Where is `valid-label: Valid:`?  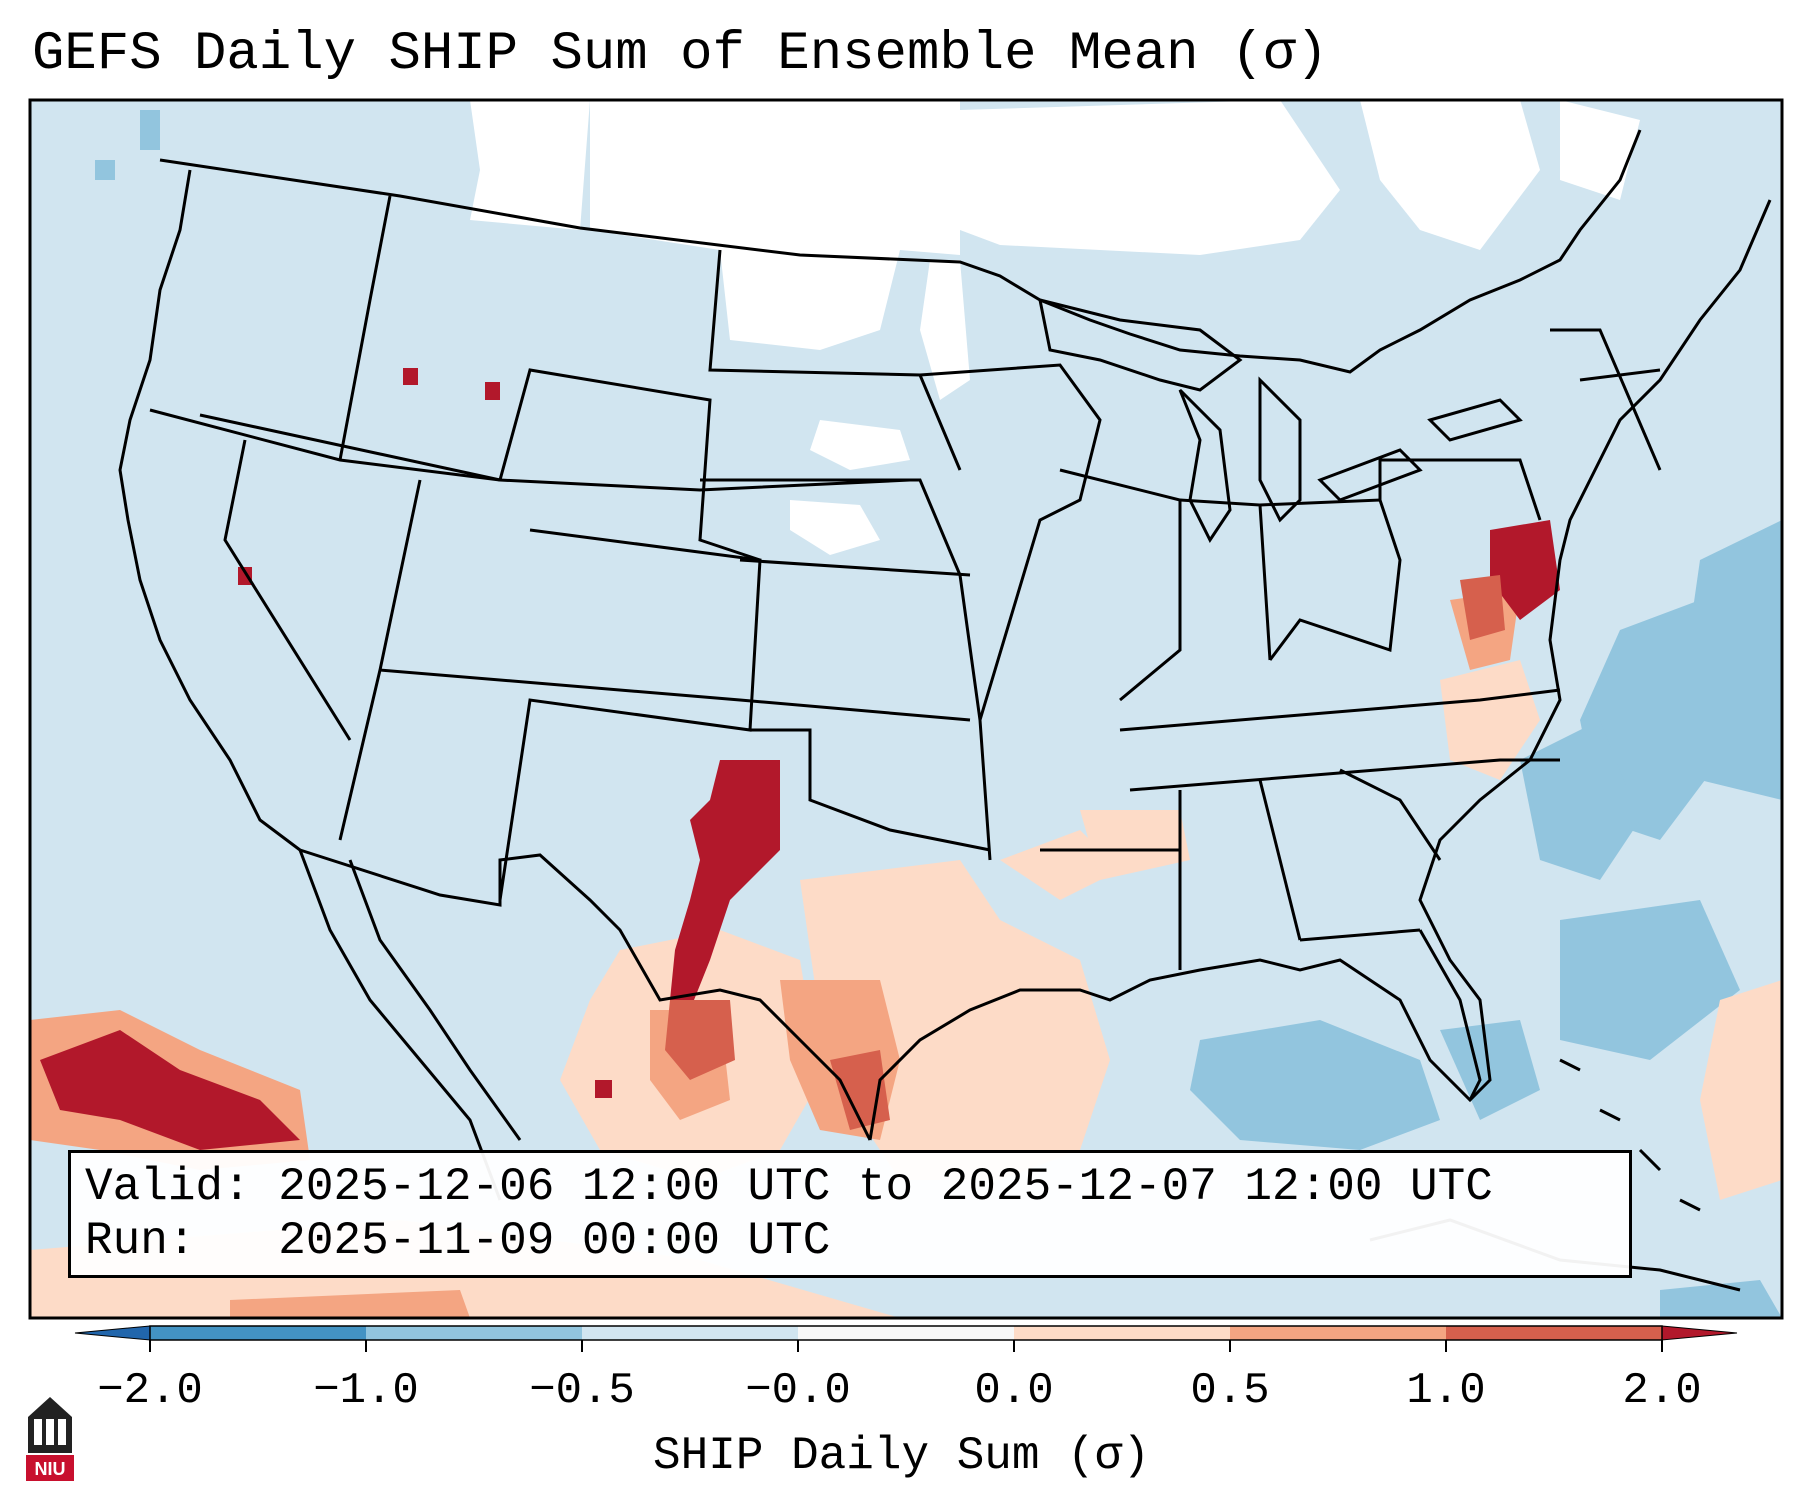 valid-label: Valid: is located at coordinates (168, 1187).